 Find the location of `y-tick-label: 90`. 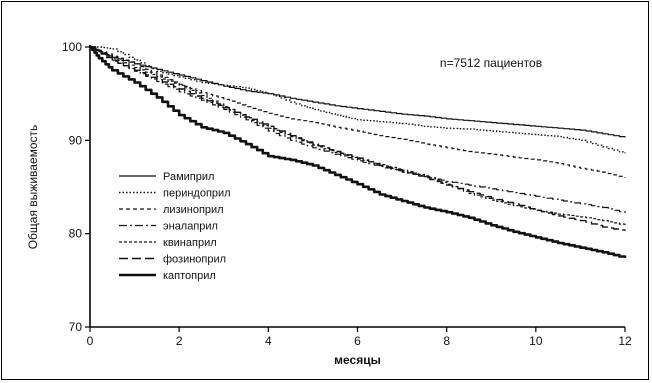

y-tick-label: 90 is located at coordinates (76, 140).